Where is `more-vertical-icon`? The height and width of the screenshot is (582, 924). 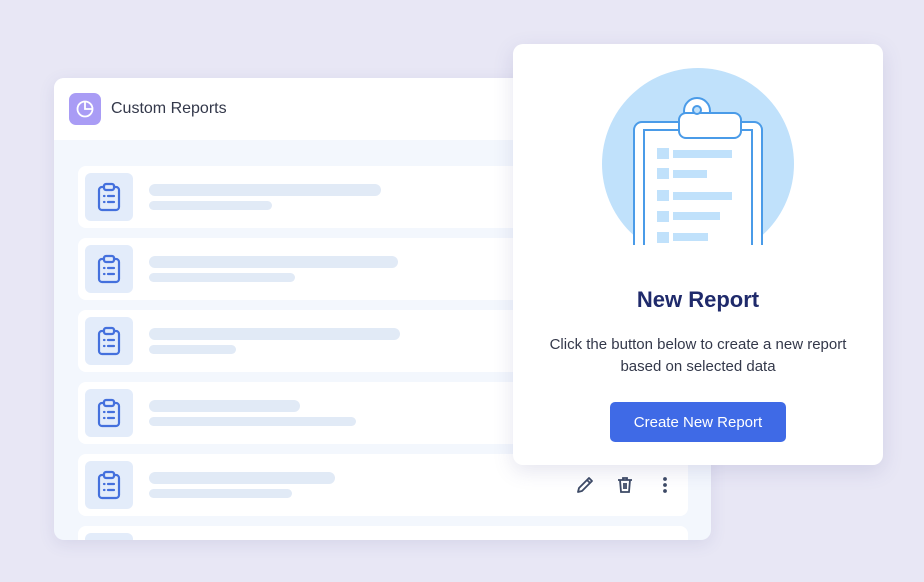 more-vertical-icon is located at coordinates (665, 485).